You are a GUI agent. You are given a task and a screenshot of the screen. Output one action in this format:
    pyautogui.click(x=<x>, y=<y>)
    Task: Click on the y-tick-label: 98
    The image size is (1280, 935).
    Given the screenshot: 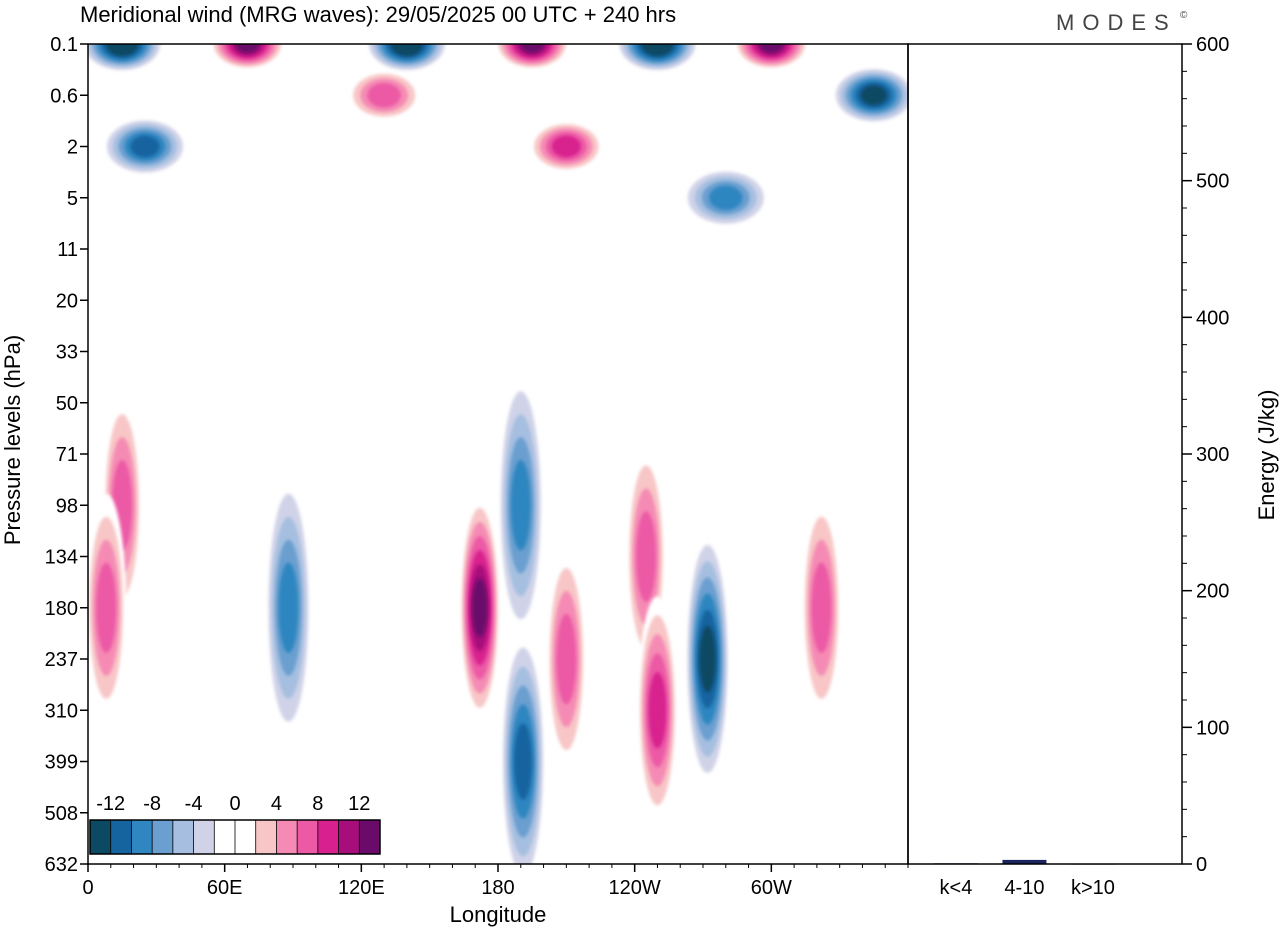 What is the action you would take?
    pyautogui.click(x=67, y=506)
    